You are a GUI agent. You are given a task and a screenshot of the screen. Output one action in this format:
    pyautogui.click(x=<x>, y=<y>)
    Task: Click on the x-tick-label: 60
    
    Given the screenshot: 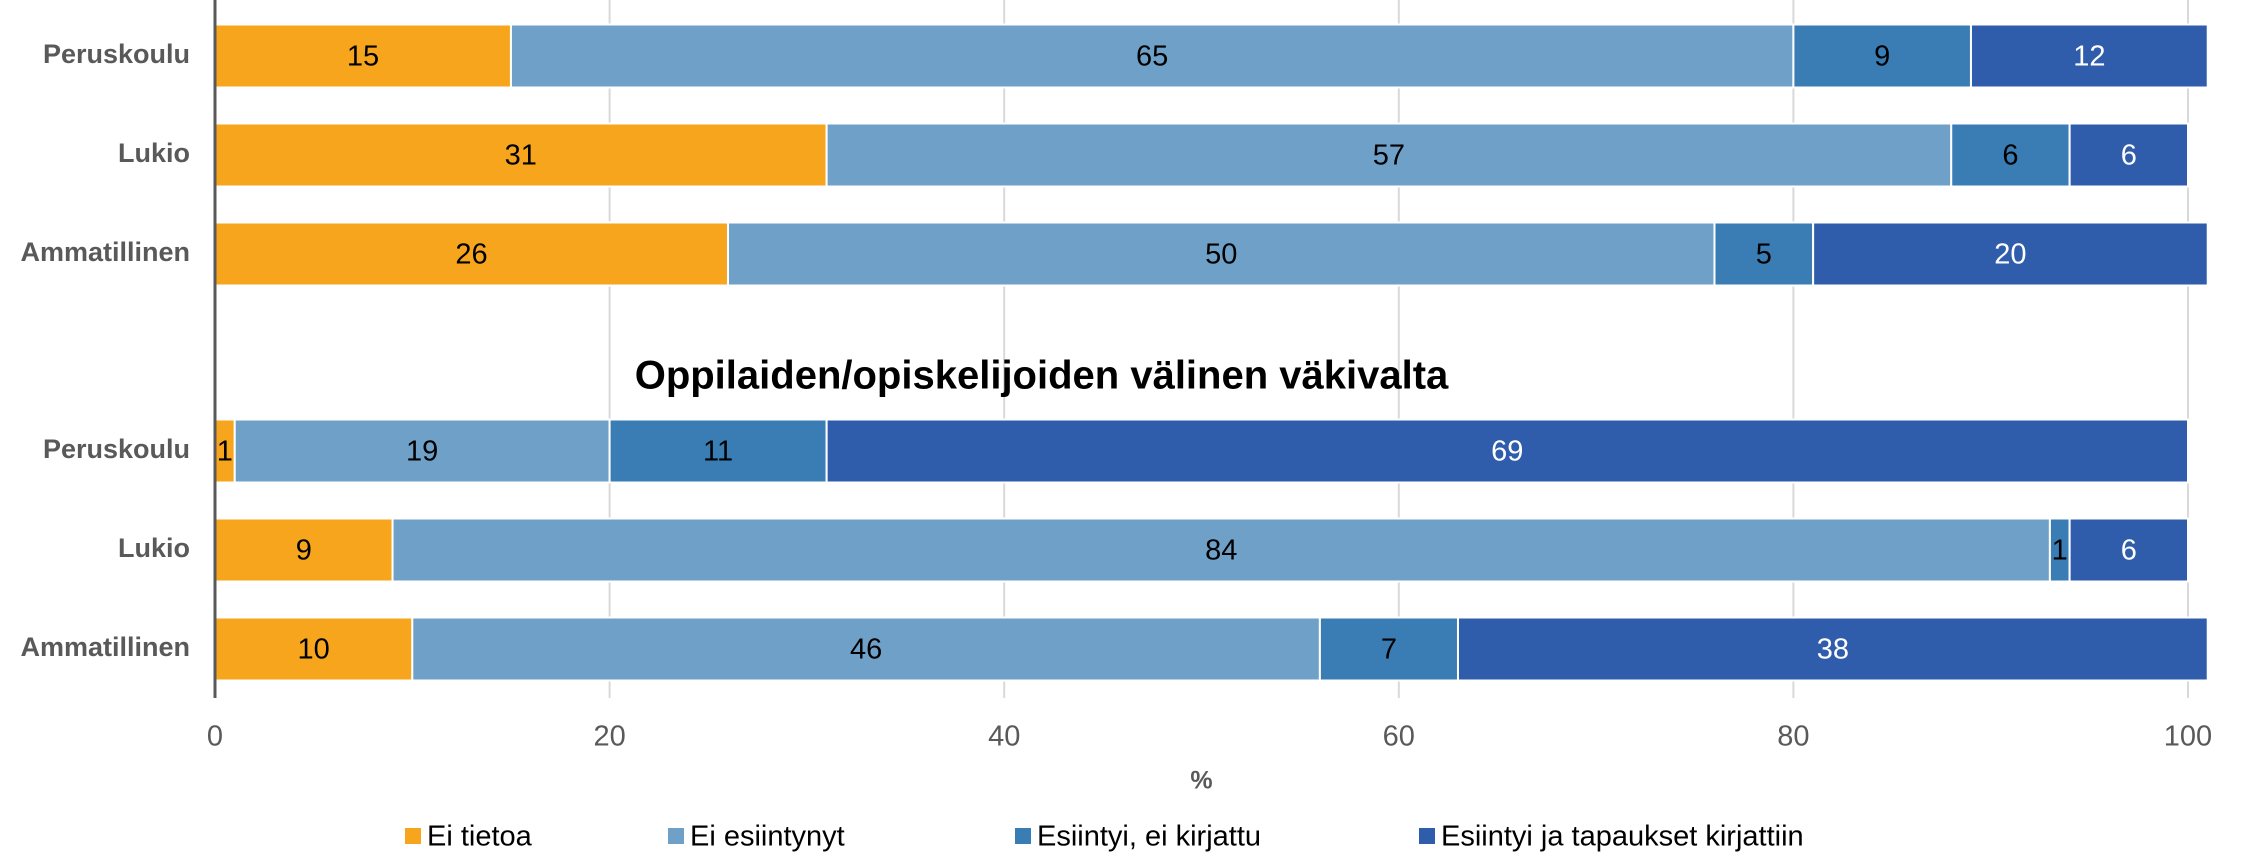 What is the action you would take?
    pyautogui.click(x=1399, y=737)
    